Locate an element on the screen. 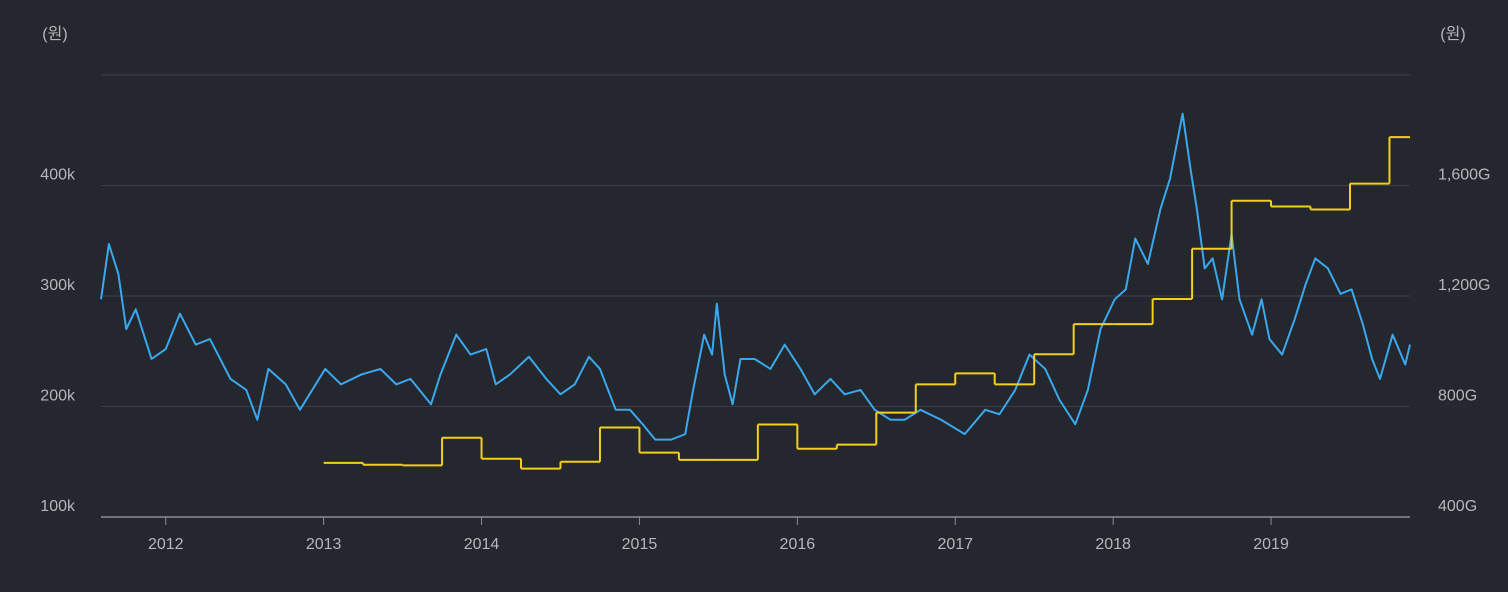 The height and width of the screenshot is (592, 1508). x-tick-label: 2015 is located at coordinates (640, 544).